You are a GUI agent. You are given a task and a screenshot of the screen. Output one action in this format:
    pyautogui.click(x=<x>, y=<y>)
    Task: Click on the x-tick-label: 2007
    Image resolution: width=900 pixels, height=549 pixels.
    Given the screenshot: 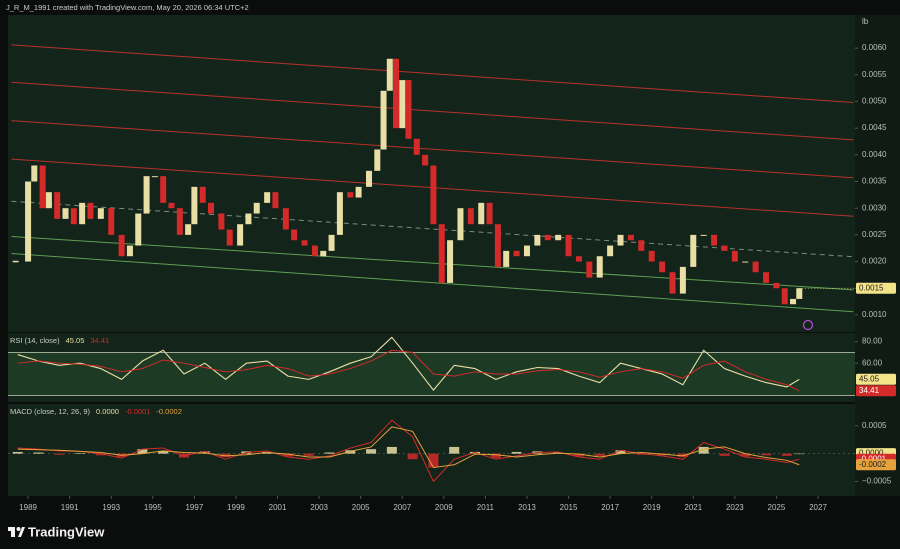 What is the action you would take?
    pyautogui.click(x=402, y=507)
    